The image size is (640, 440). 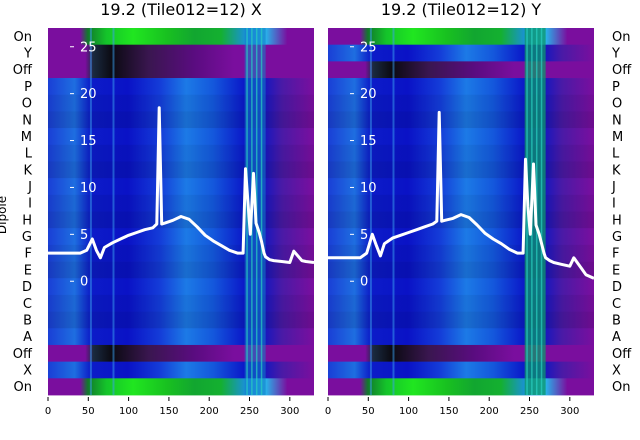 What do you see at coordinates (4, 215) in the screenshot?
I see `y-axis-label: Dipole` at bounding box center [4, 215].